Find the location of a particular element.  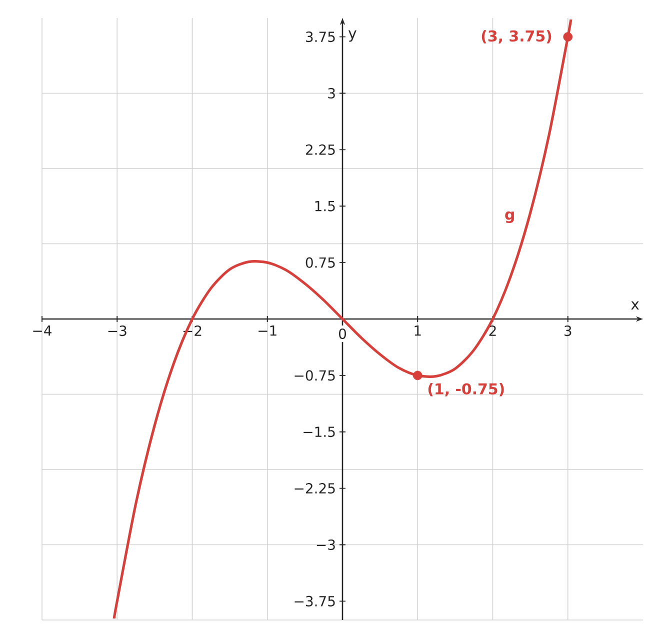

x-tick-label: 0 is located at coordinates (342, 334).